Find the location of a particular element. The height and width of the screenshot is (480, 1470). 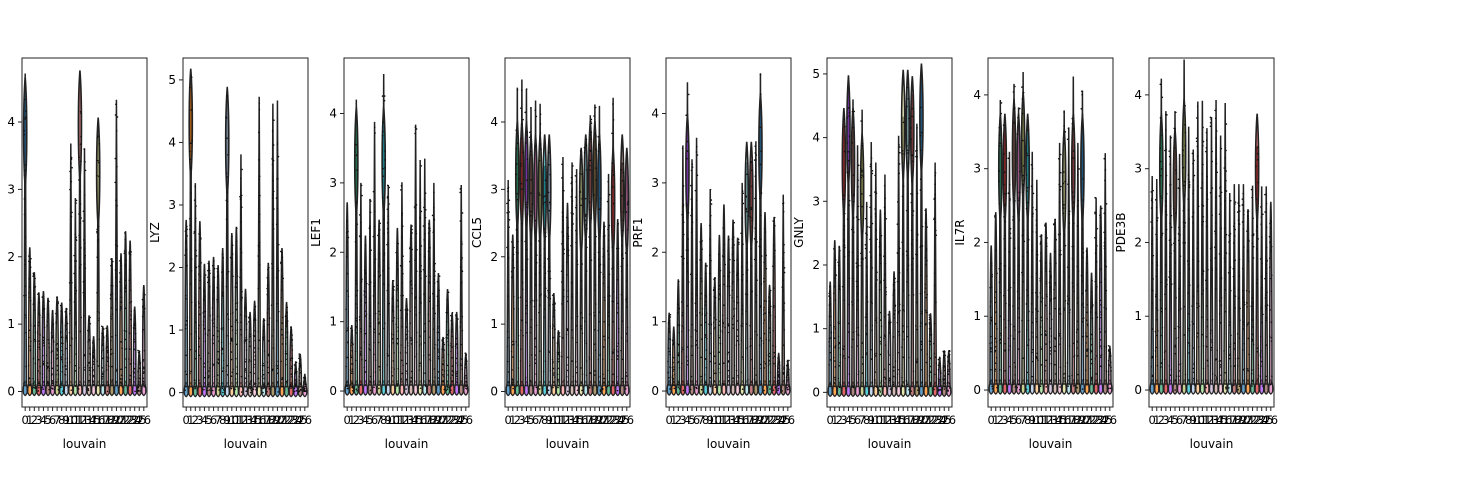

violin-bulk is located at coordinates (613, 202).